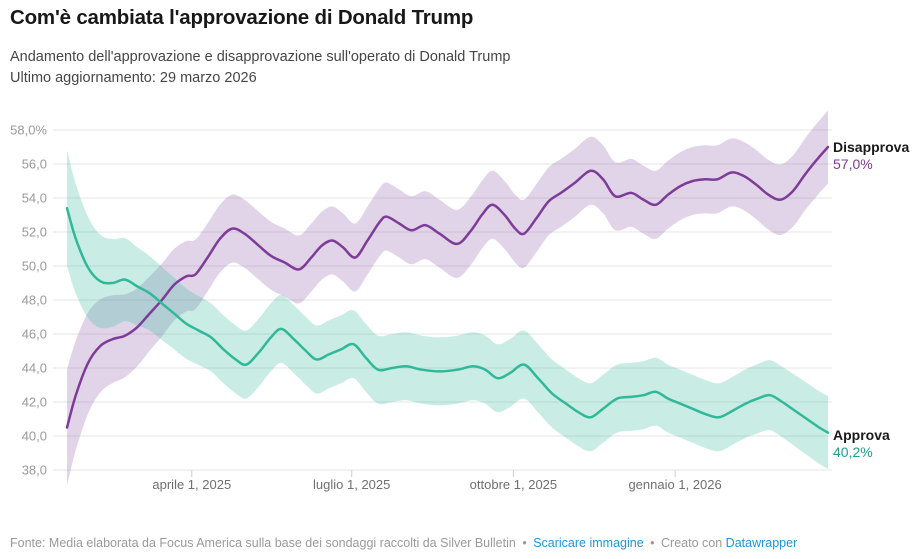  Describe the element at coordinates (674, 484) in the screenshot. I see `x-axis-tick-label: gennaio 1, 2026` at that location.